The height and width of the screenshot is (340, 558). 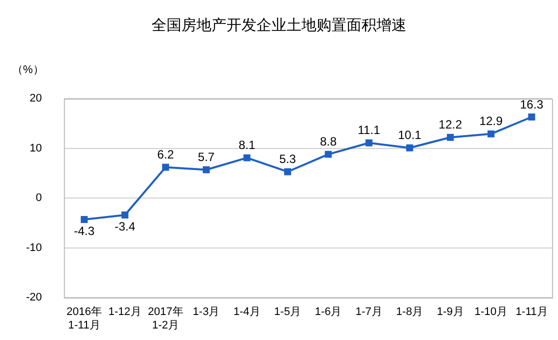 What do you see at coordinates (410, 135) in the screenshot?
I see `data-label: 10.1` at bounding box center [410, 135].